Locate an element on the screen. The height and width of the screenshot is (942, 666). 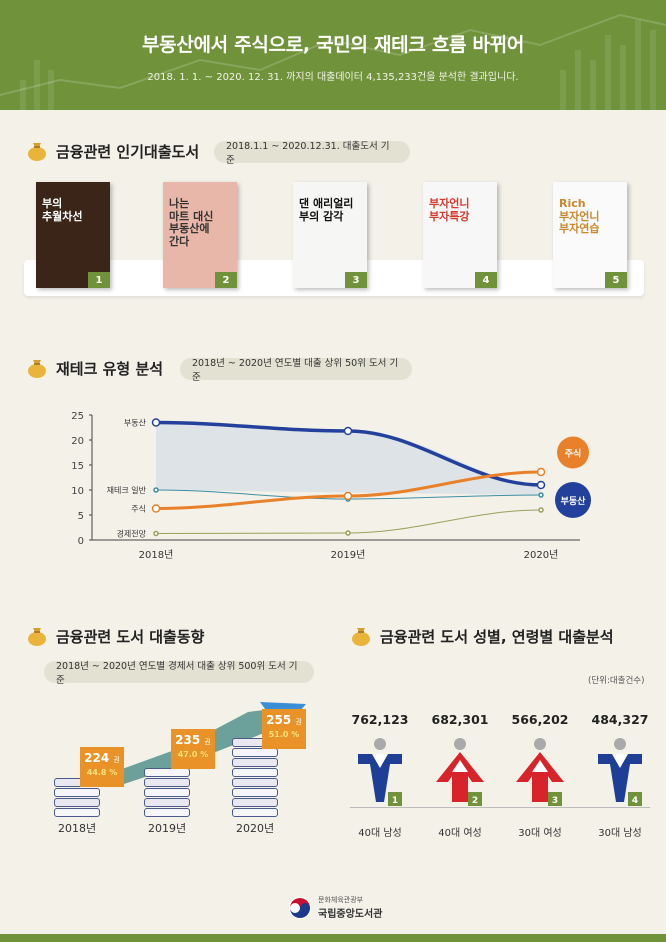
x-tick-label: 2020년 is located at coordinates (541, 555).